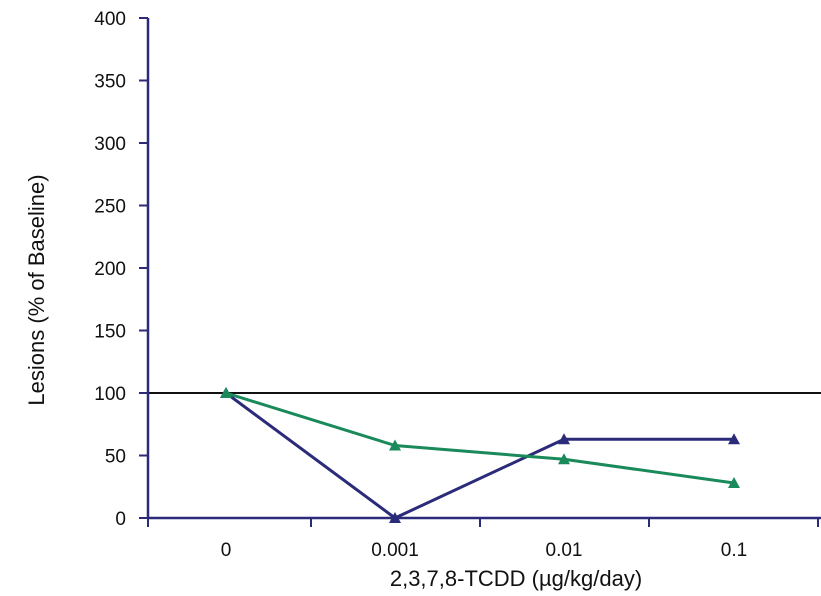 This screenshot has width=821, height=596. I want to click on x-tick-label: 0.001, so click(395, 550).